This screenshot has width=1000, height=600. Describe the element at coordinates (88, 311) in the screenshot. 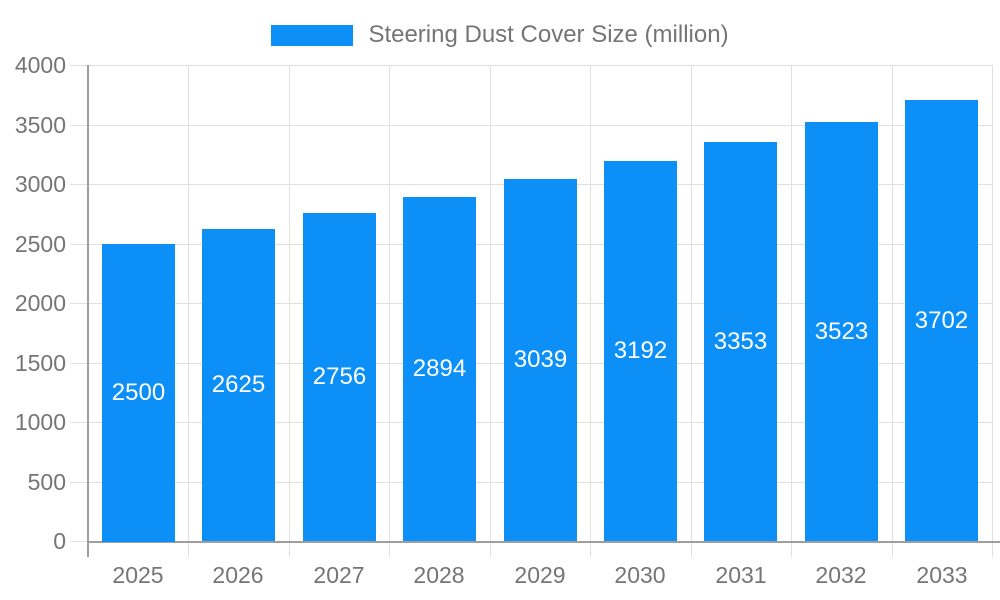

I see `y-axis-line` at that location.